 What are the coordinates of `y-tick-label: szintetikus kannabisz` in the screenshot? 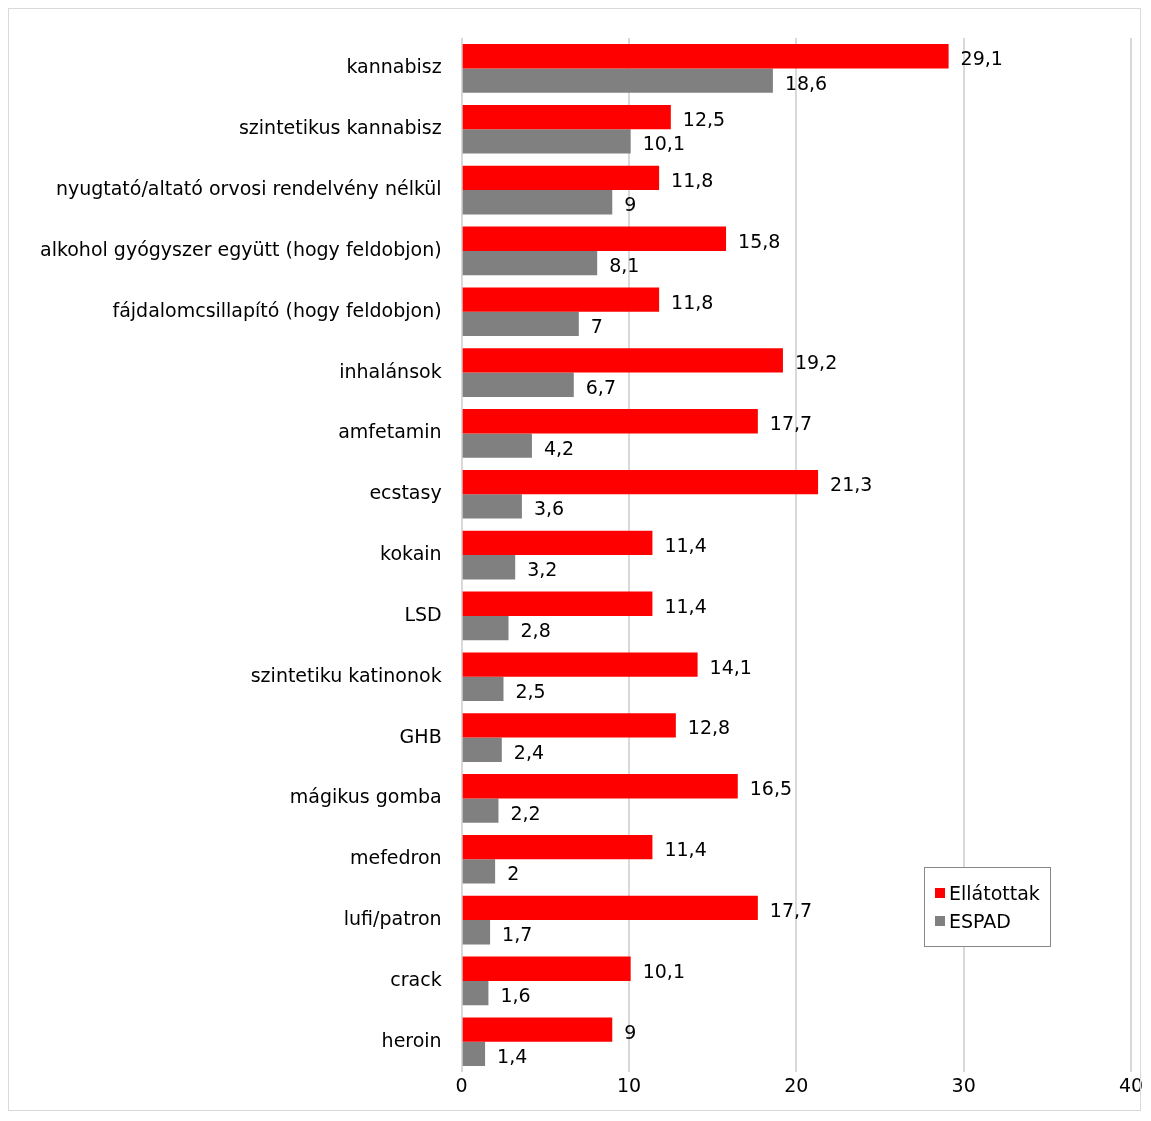 It's located at (340, 127).